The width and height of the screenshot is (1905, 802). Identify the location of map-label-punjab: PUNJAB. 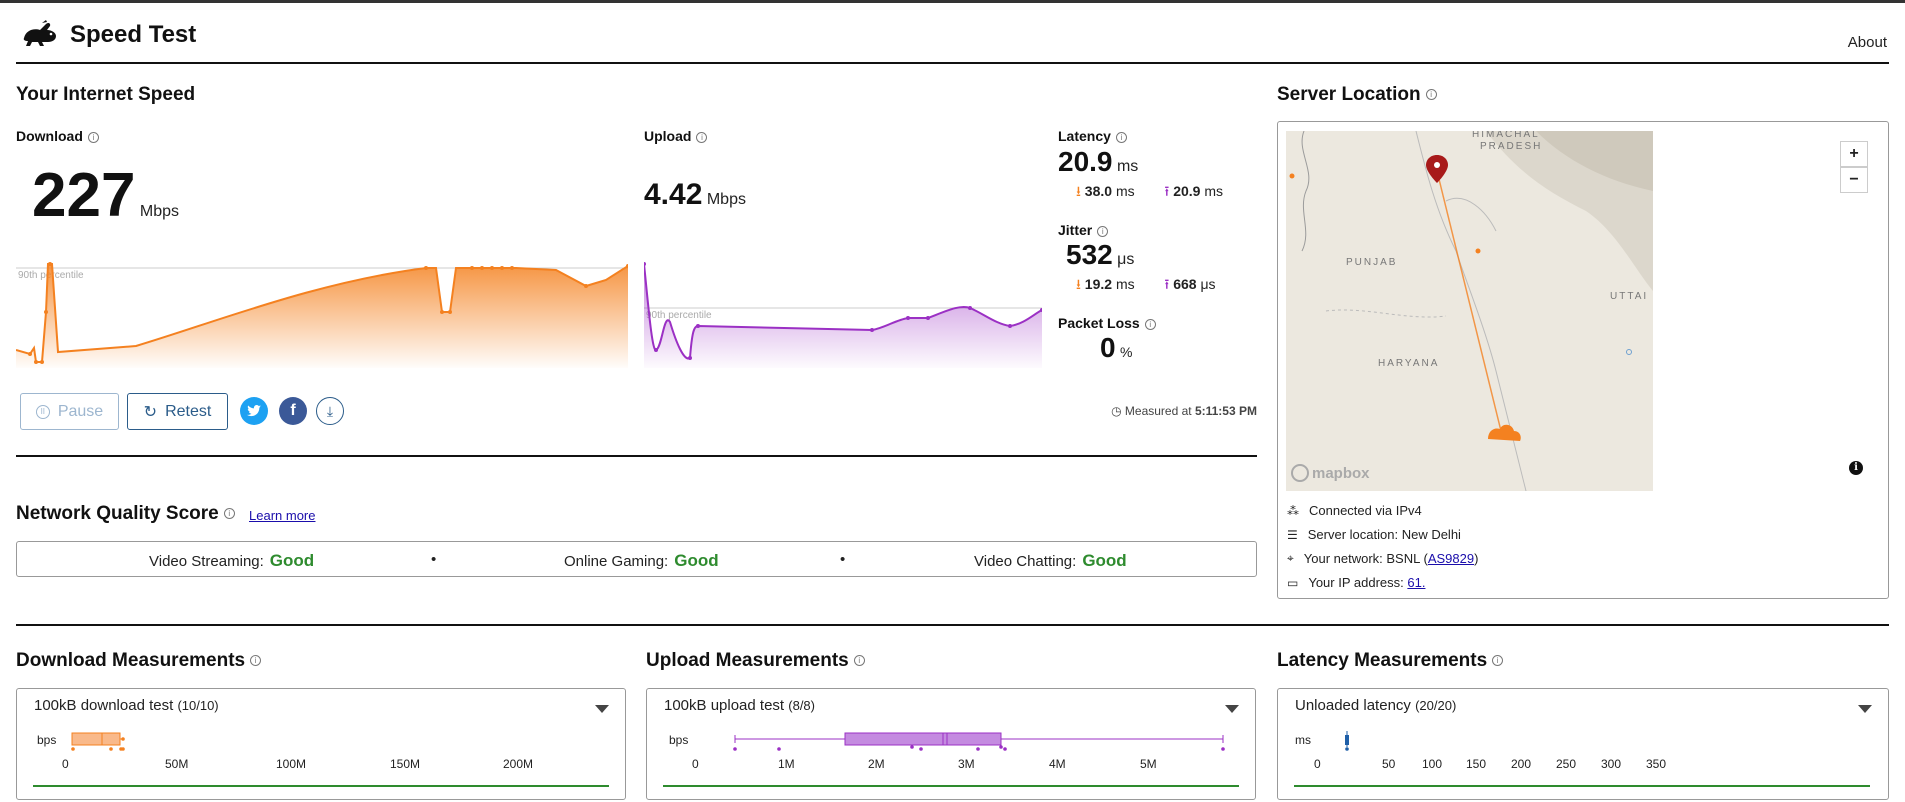
(1371, 262).